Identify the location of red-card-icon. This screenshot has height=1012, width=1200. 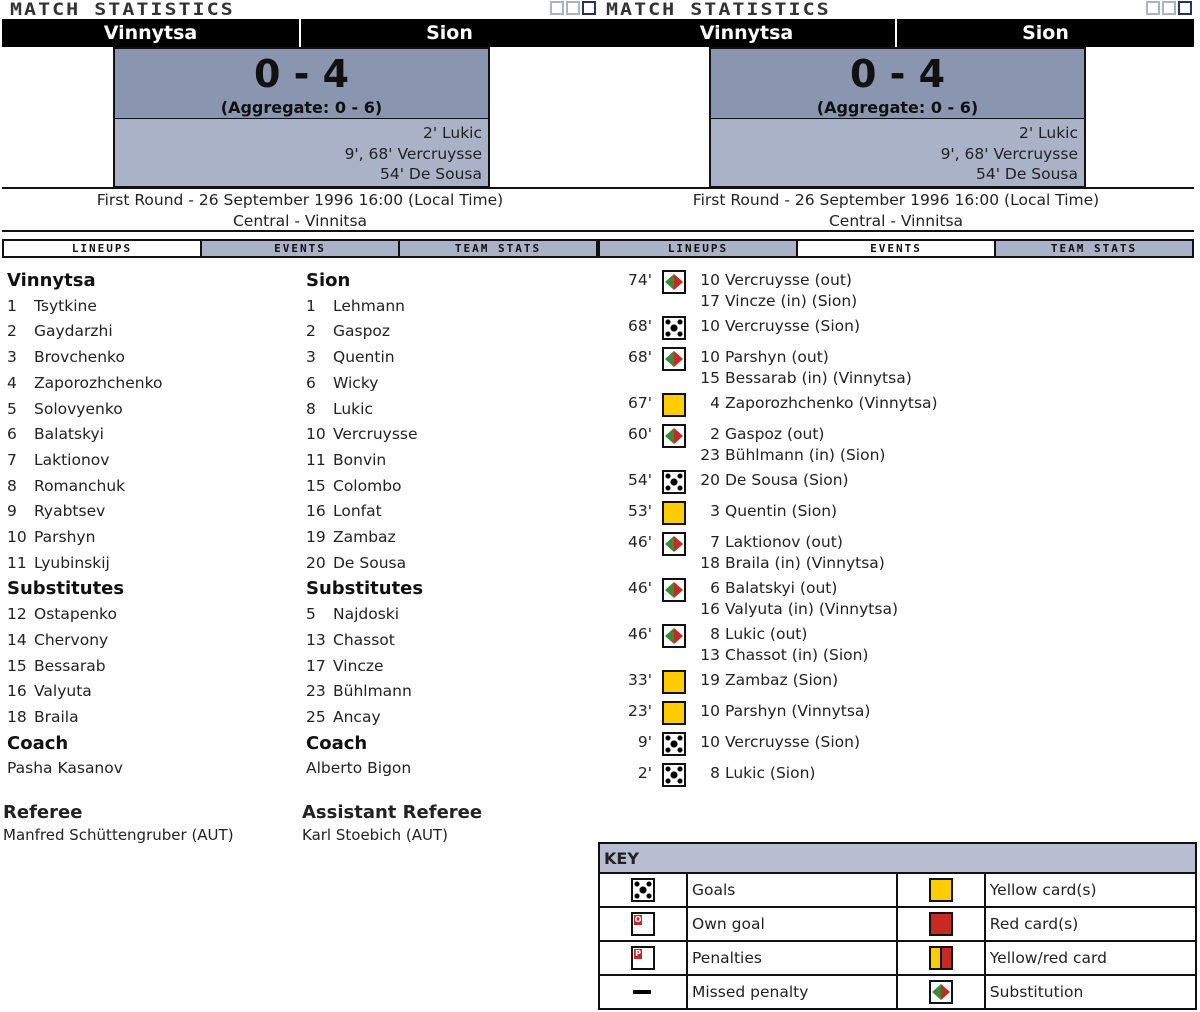
(940, 924).